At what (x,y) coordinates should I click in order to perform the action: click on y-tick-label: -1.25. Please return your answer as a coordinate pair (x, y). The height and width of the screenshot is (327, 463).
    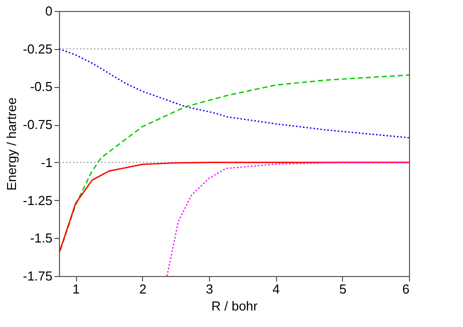
    Looking at the image, I should click on (37, 200).